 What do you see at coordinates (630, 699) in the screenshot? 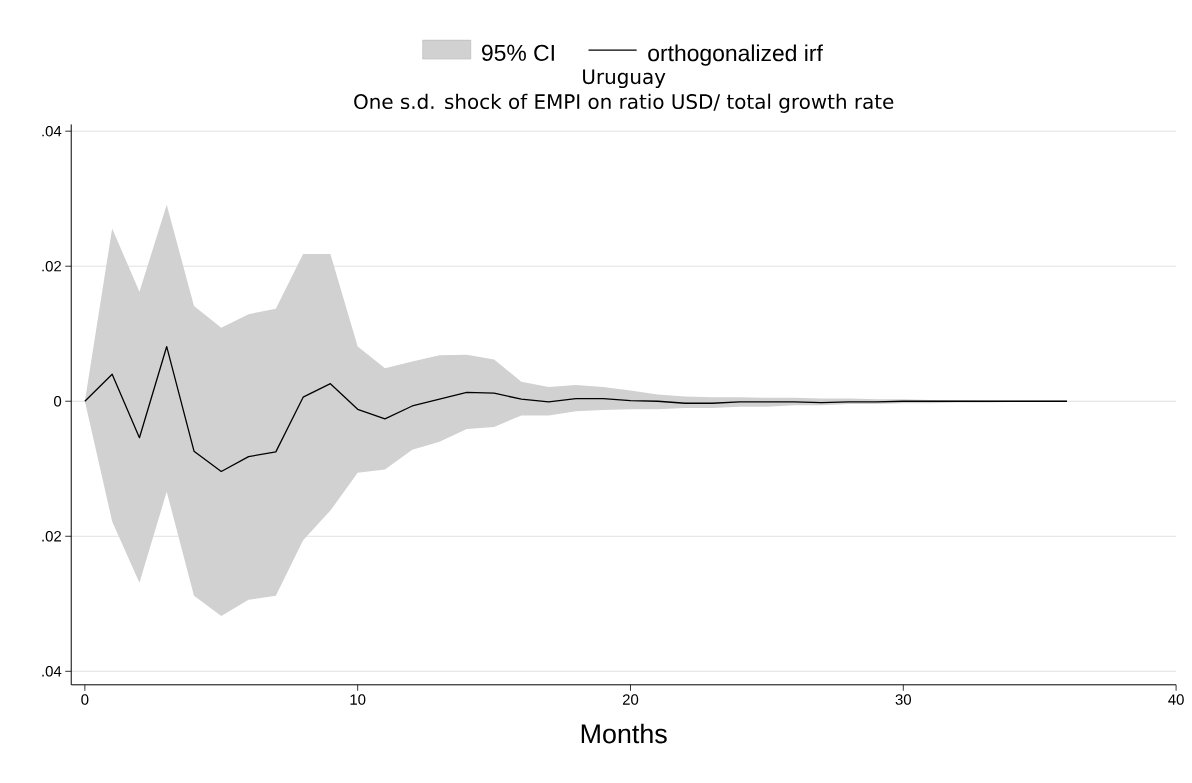
I see `x-tick-label: 20` at bounding box center [630, 699].